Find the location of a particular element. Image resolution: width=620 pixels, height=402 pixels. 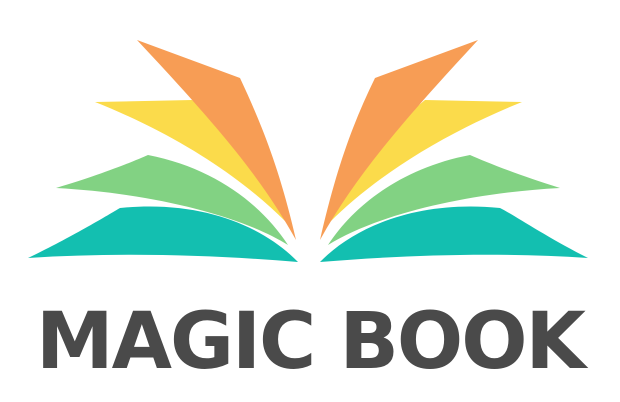

right-green-page is located at coordinates (444, 200).